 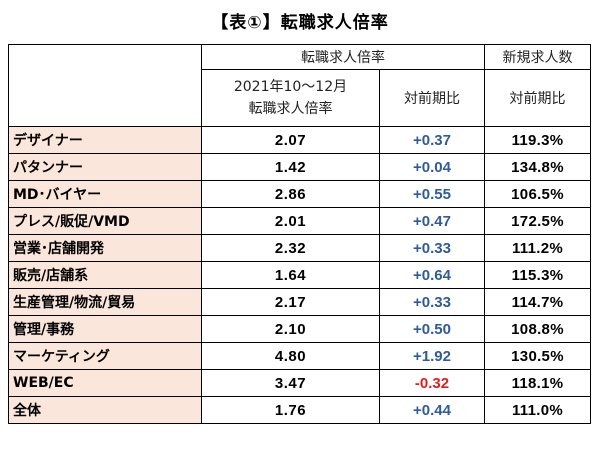 I want to click on ratio-cell: 1.64, so click(x=290, y=275).